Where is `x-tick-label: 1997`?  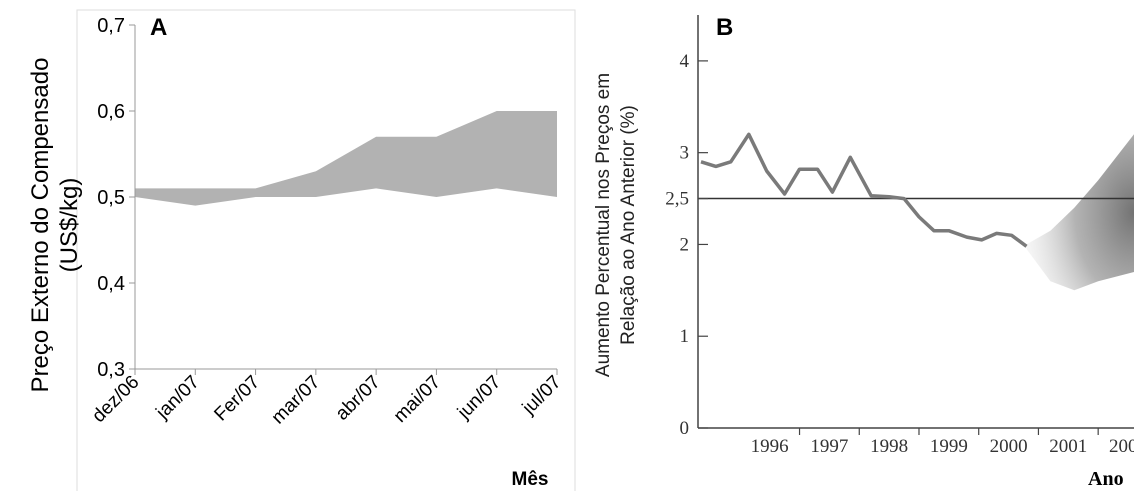
x-tick-label: 1997 is located at coordinates (829, 446).